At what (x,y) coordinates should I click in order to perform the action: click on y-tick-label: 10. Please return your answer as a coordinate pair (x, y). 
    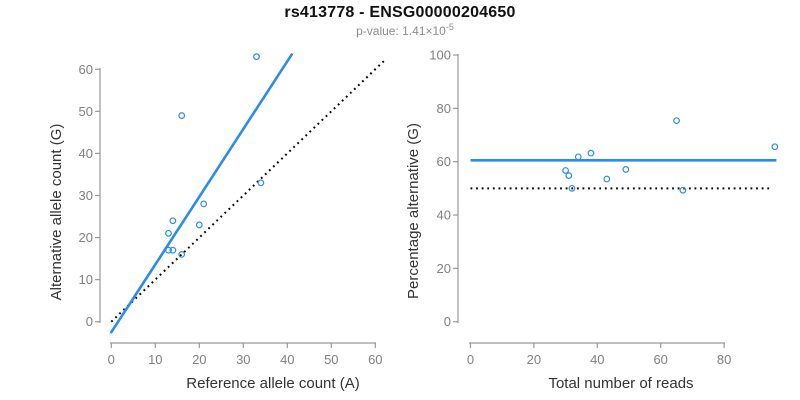
    Looking at the image, I should click on (86, 279).